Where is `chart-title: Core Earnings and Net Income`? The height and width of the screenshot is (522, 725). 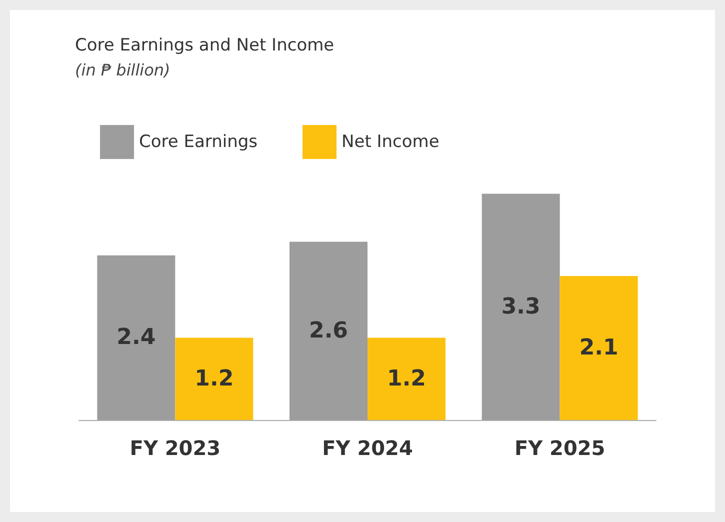
chart-title: Core Earnings and Net Income is located at coordinates (204, 46).